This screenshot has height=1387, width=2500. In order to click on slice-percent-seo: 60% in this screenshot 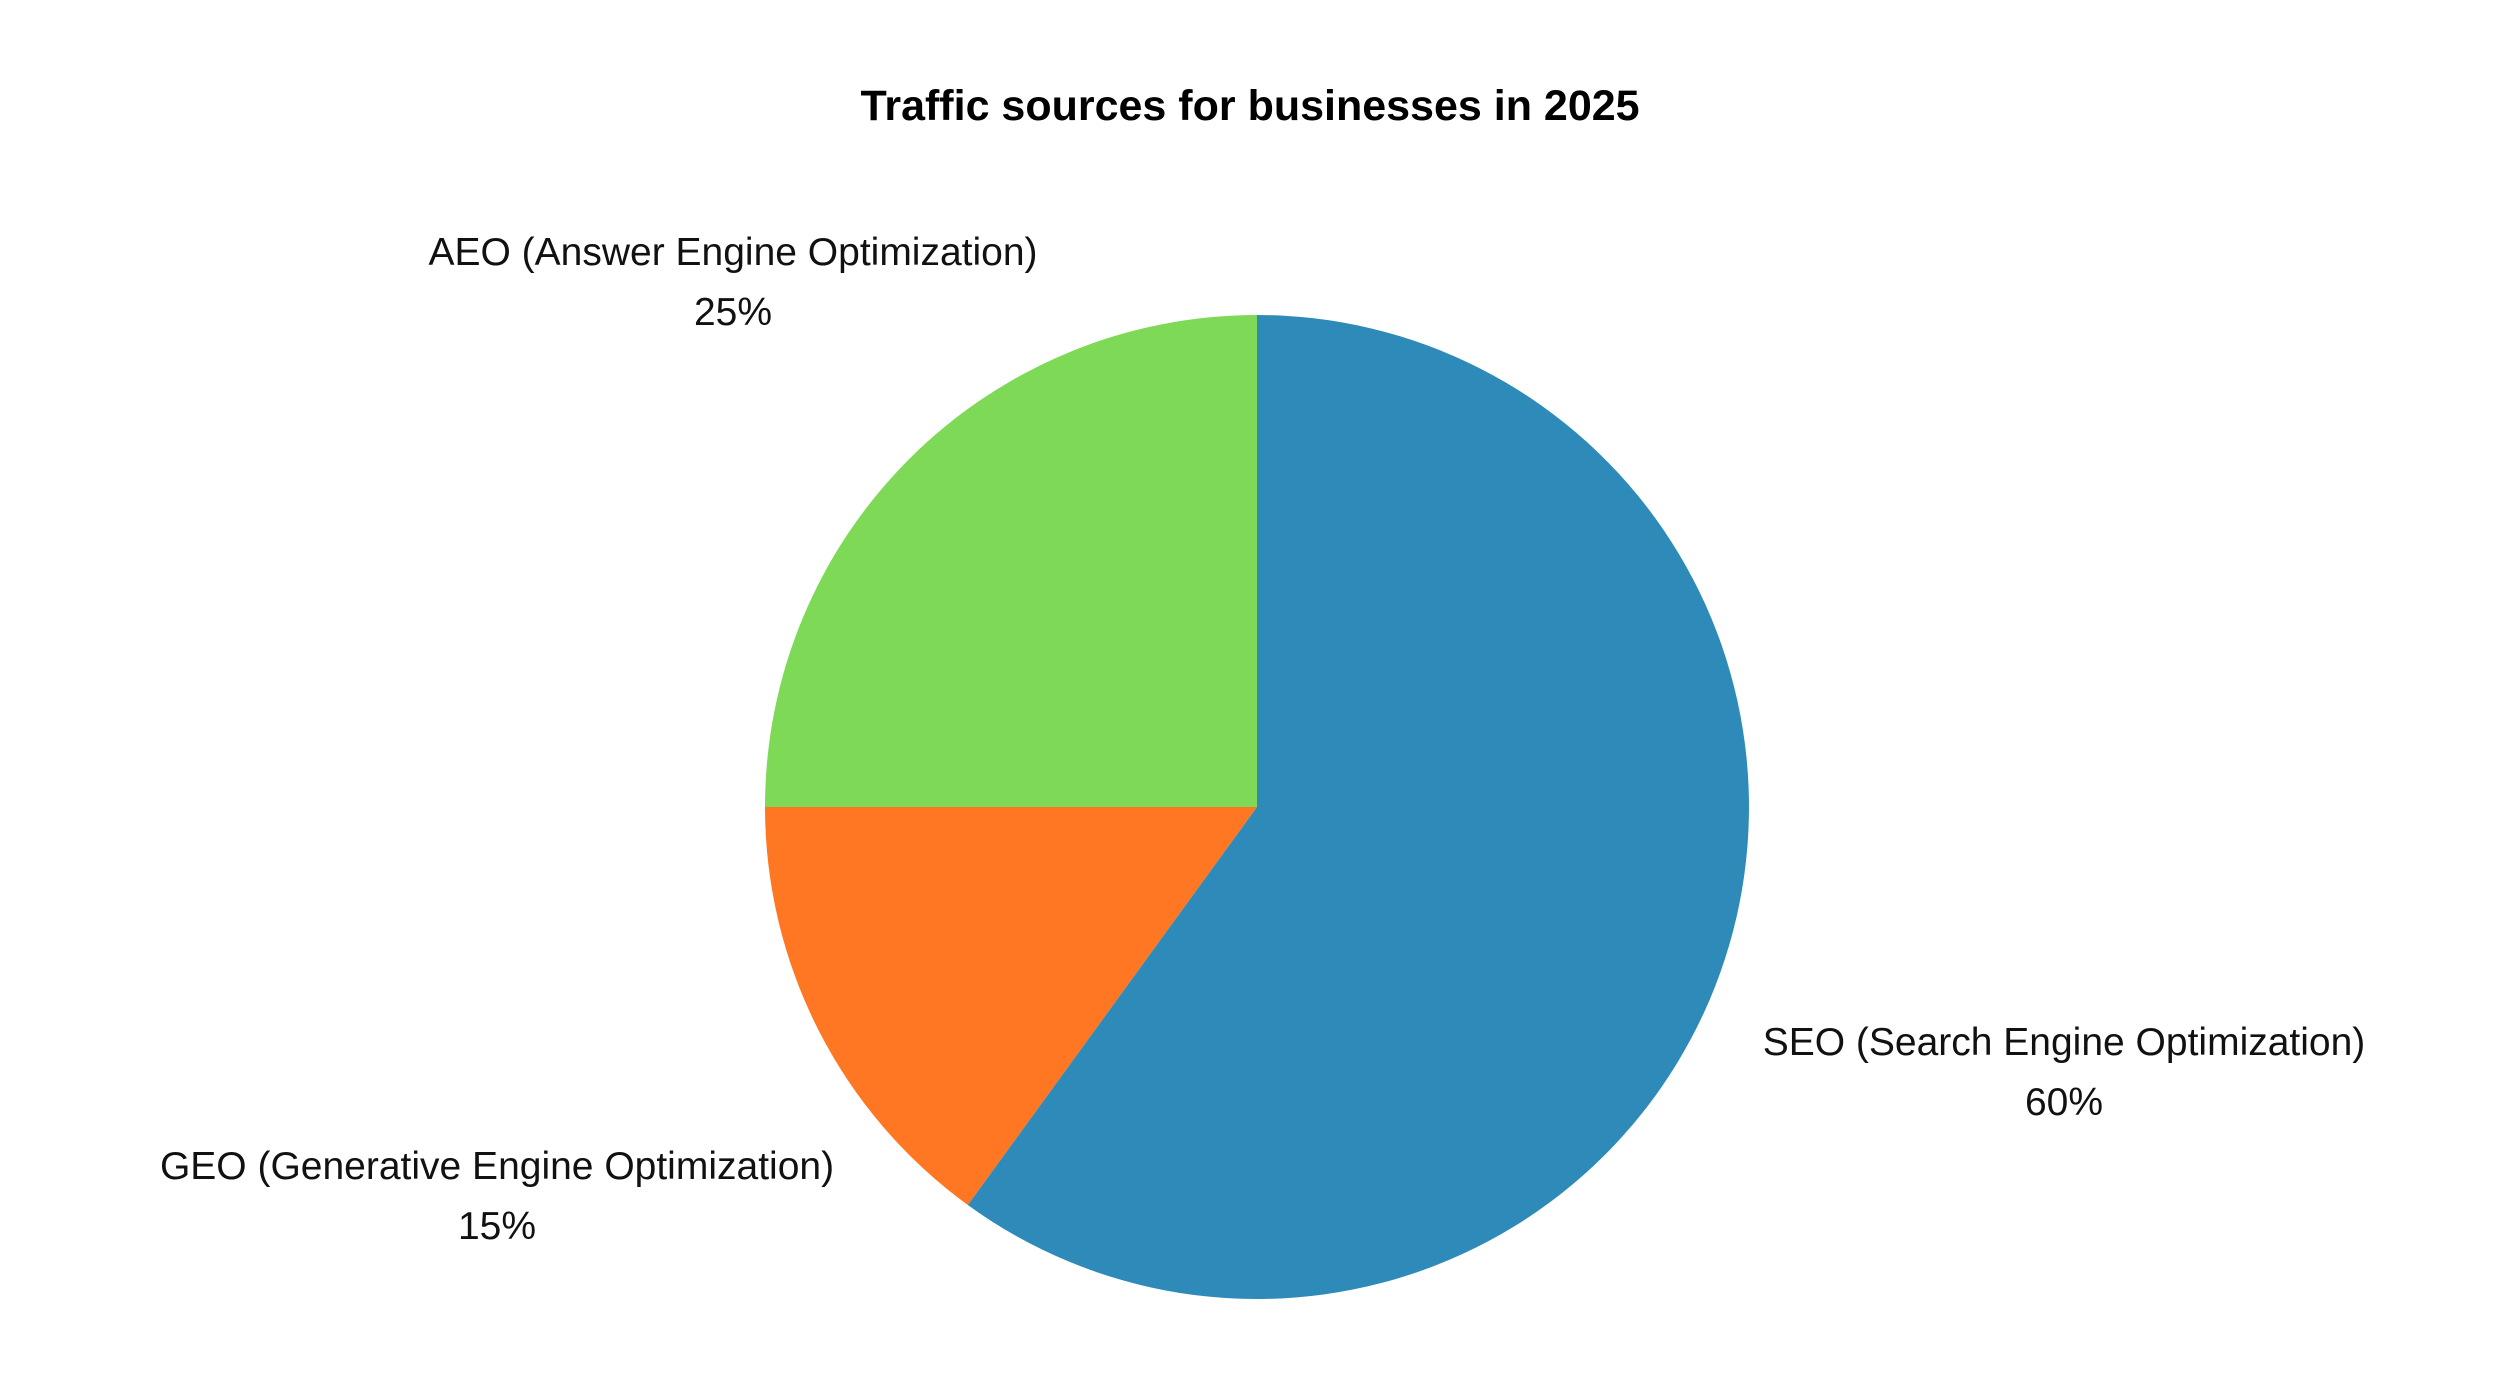, I will do `click(2064, 1102)`.